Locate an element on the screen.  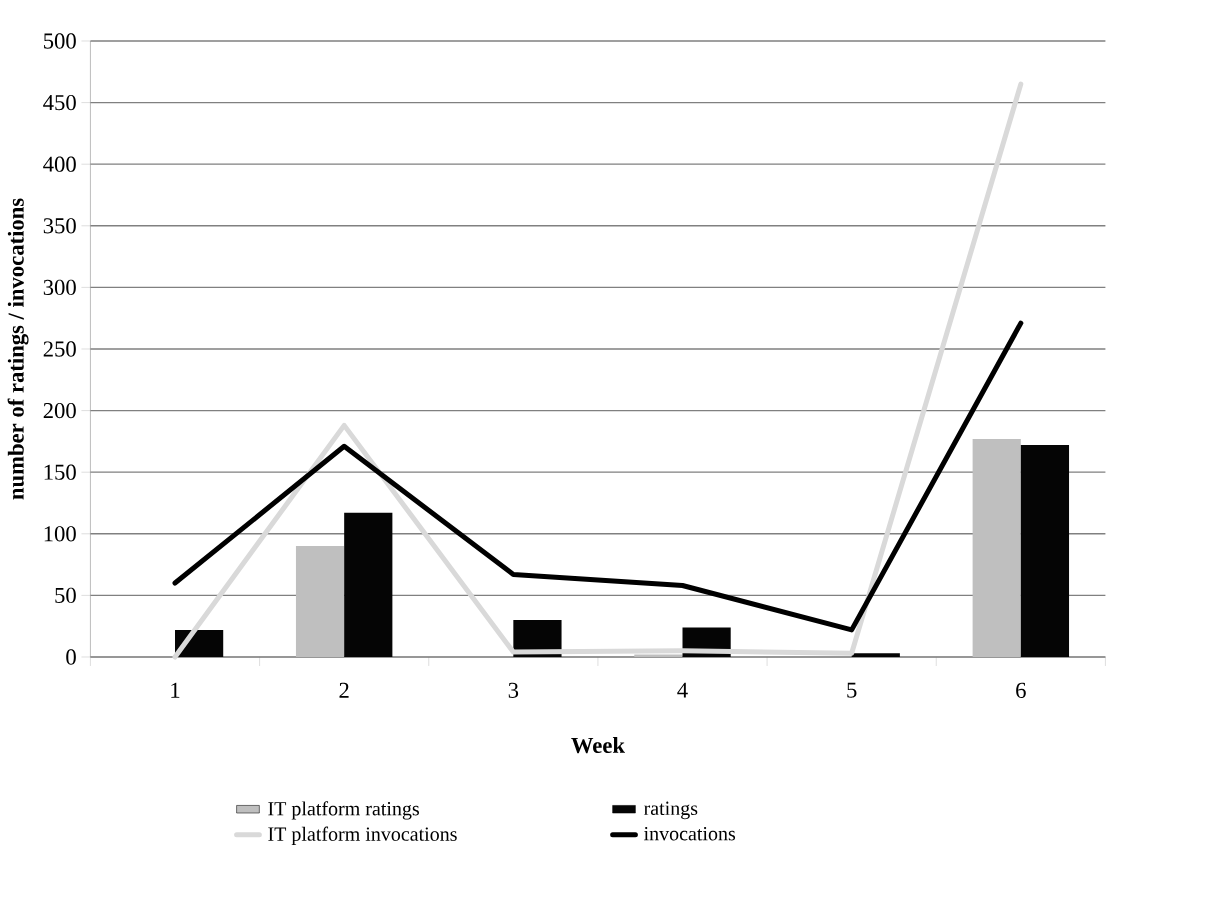
y-tick-label: 300 is located at coordinates (59, 287).